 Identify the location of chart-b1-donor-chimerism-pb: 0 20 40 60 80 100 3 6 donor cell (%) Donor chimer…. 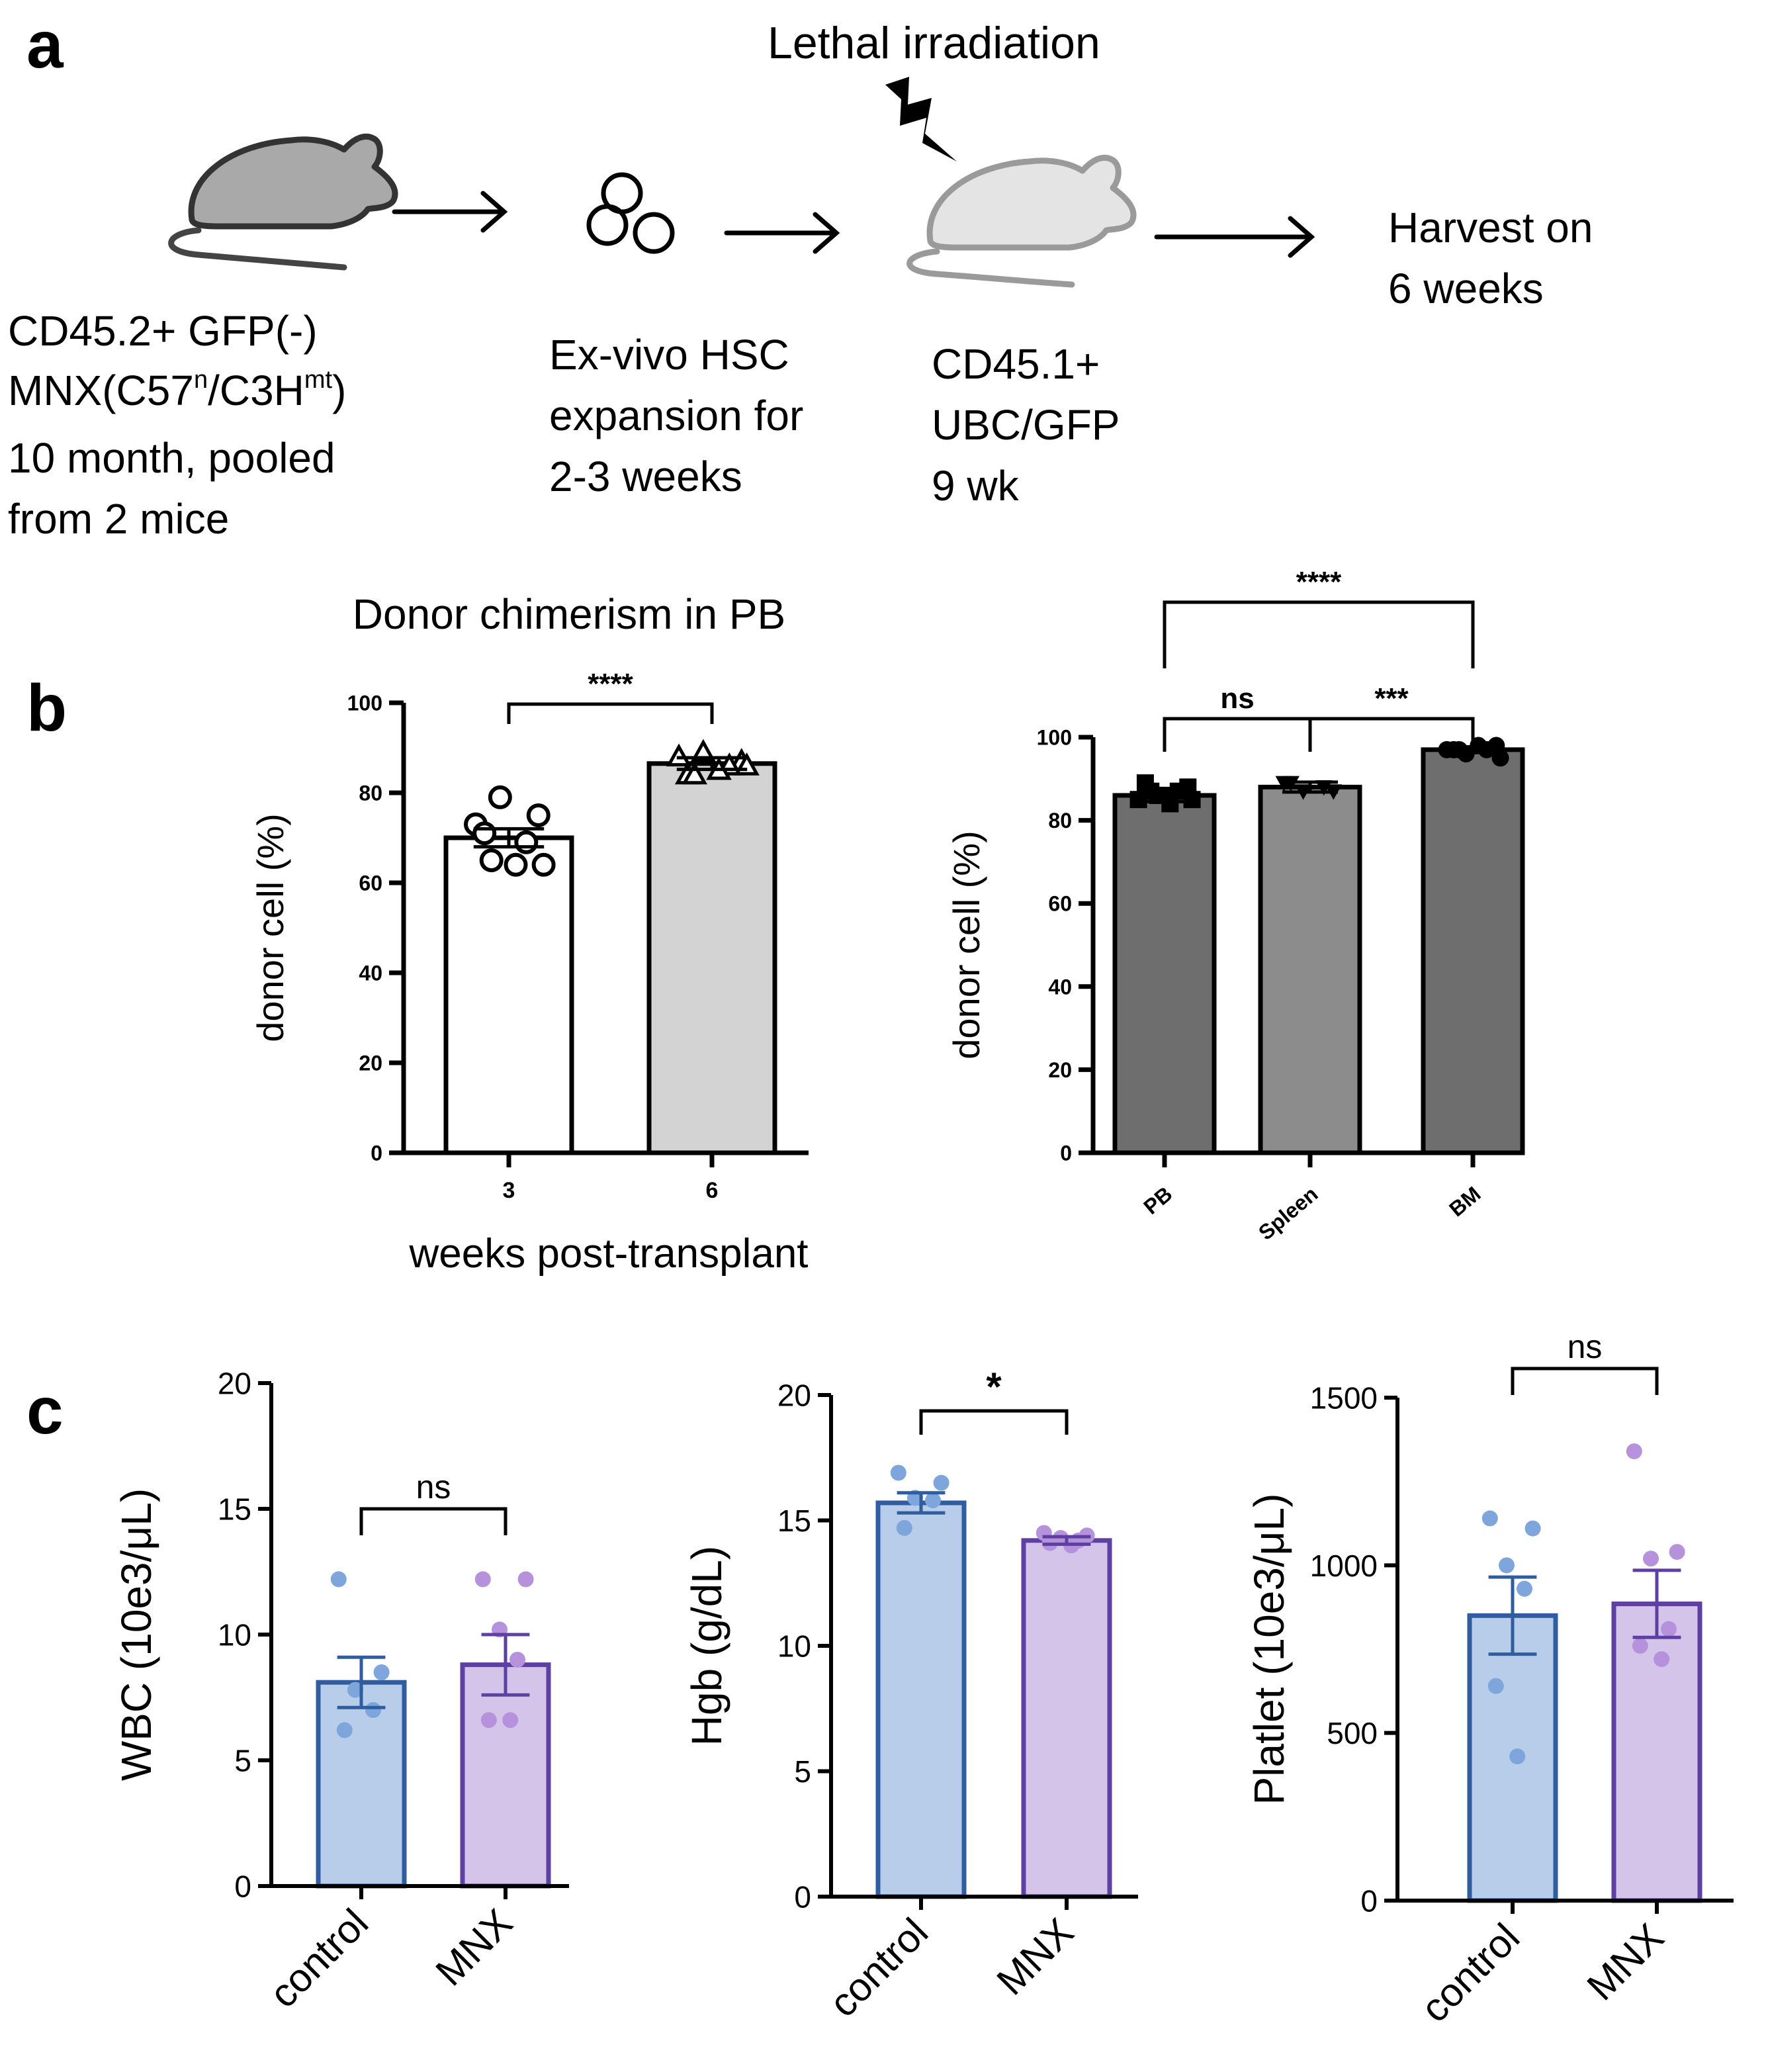
(529, 933).